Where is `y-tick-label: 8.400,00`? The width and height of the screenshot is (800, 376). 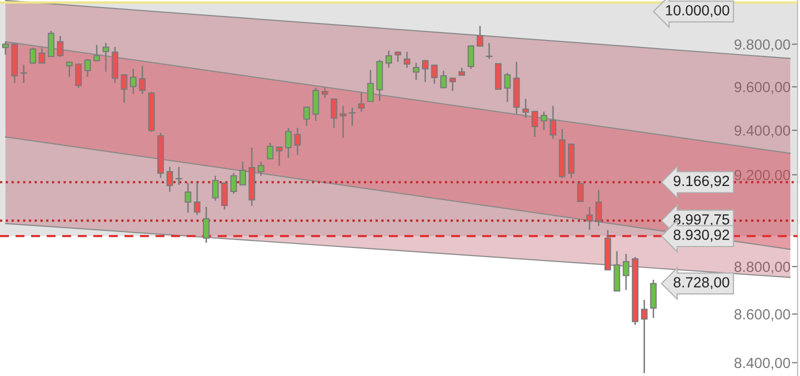 y-tick-label: 8.400,00 is located at coordinates (762, 364).